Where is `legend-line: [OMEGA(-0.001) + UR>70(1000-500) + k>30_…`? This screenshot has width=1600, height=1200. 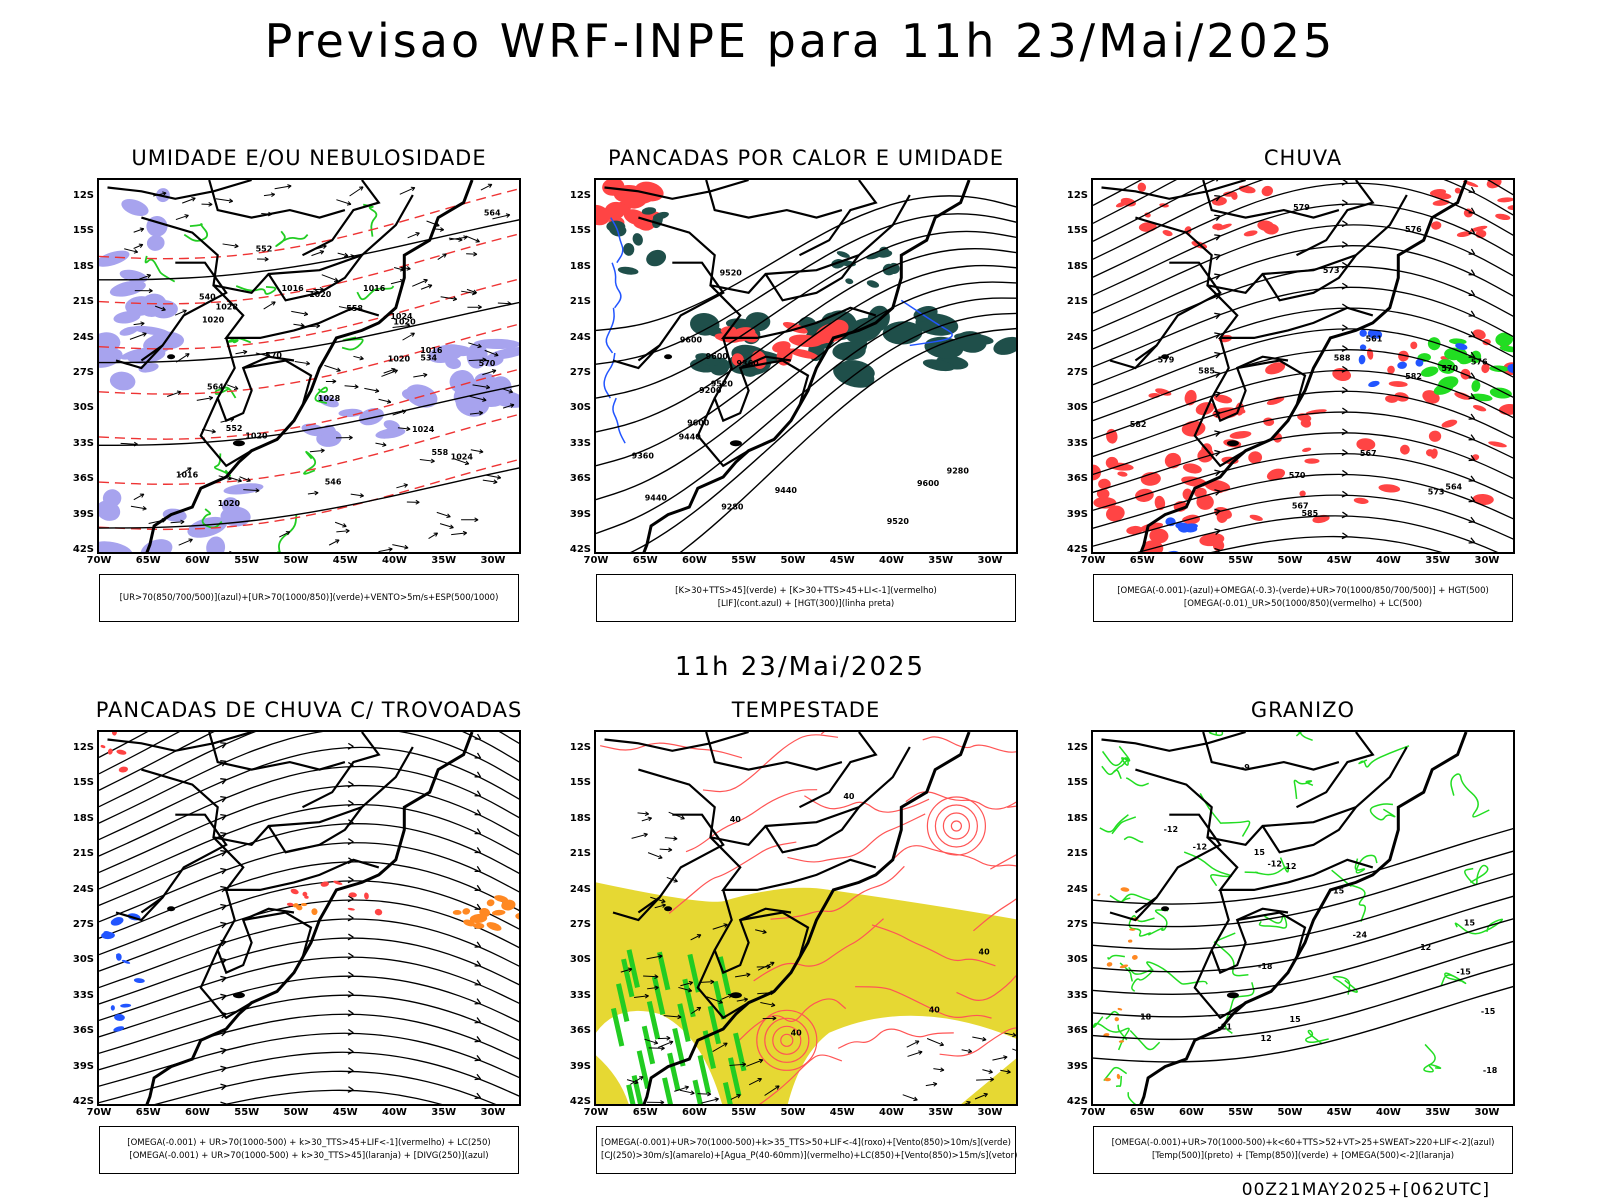 legend-line: [OMEGA(-0.001) + UR>70(1000-500) + k>30_… is located at coordinates (309, 1156).